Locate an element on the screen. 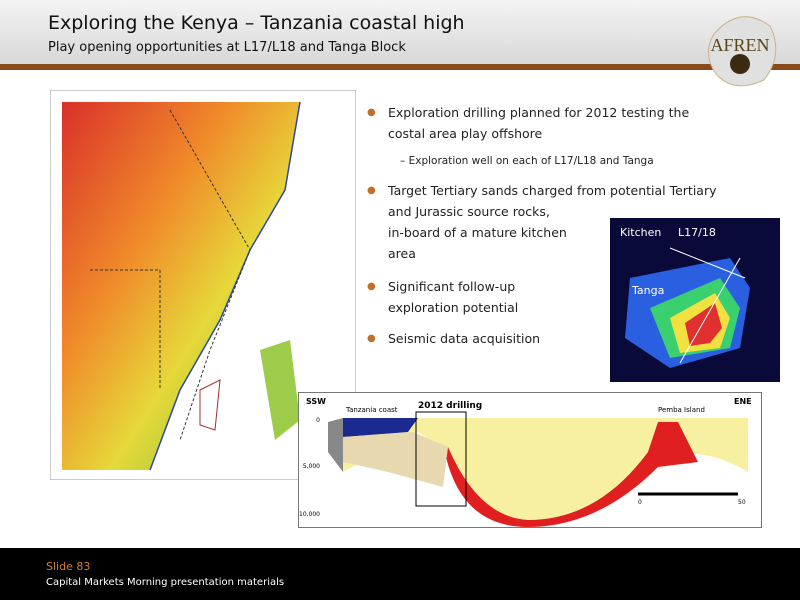  text: costal area play offshore is located at coordinates (465, 133).